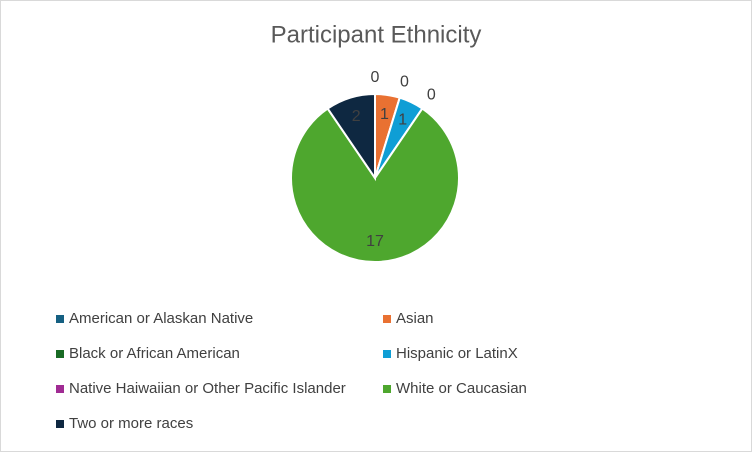 Image resolution: width=752 pixels, height=452 pixels. I want to click on data-label: 17, so click(375, 241).